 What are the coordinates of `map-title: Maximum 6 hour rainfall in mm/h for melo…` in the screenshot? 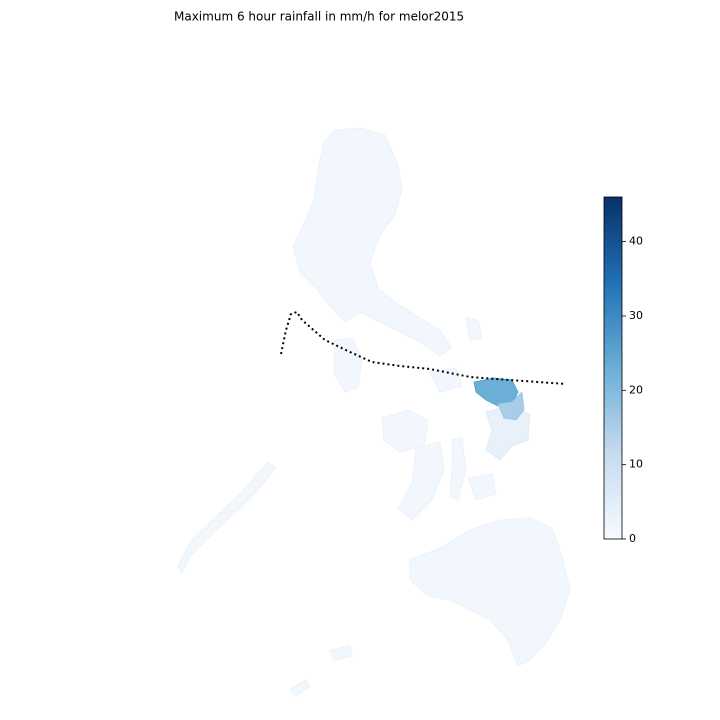 It's located at (319, 17).